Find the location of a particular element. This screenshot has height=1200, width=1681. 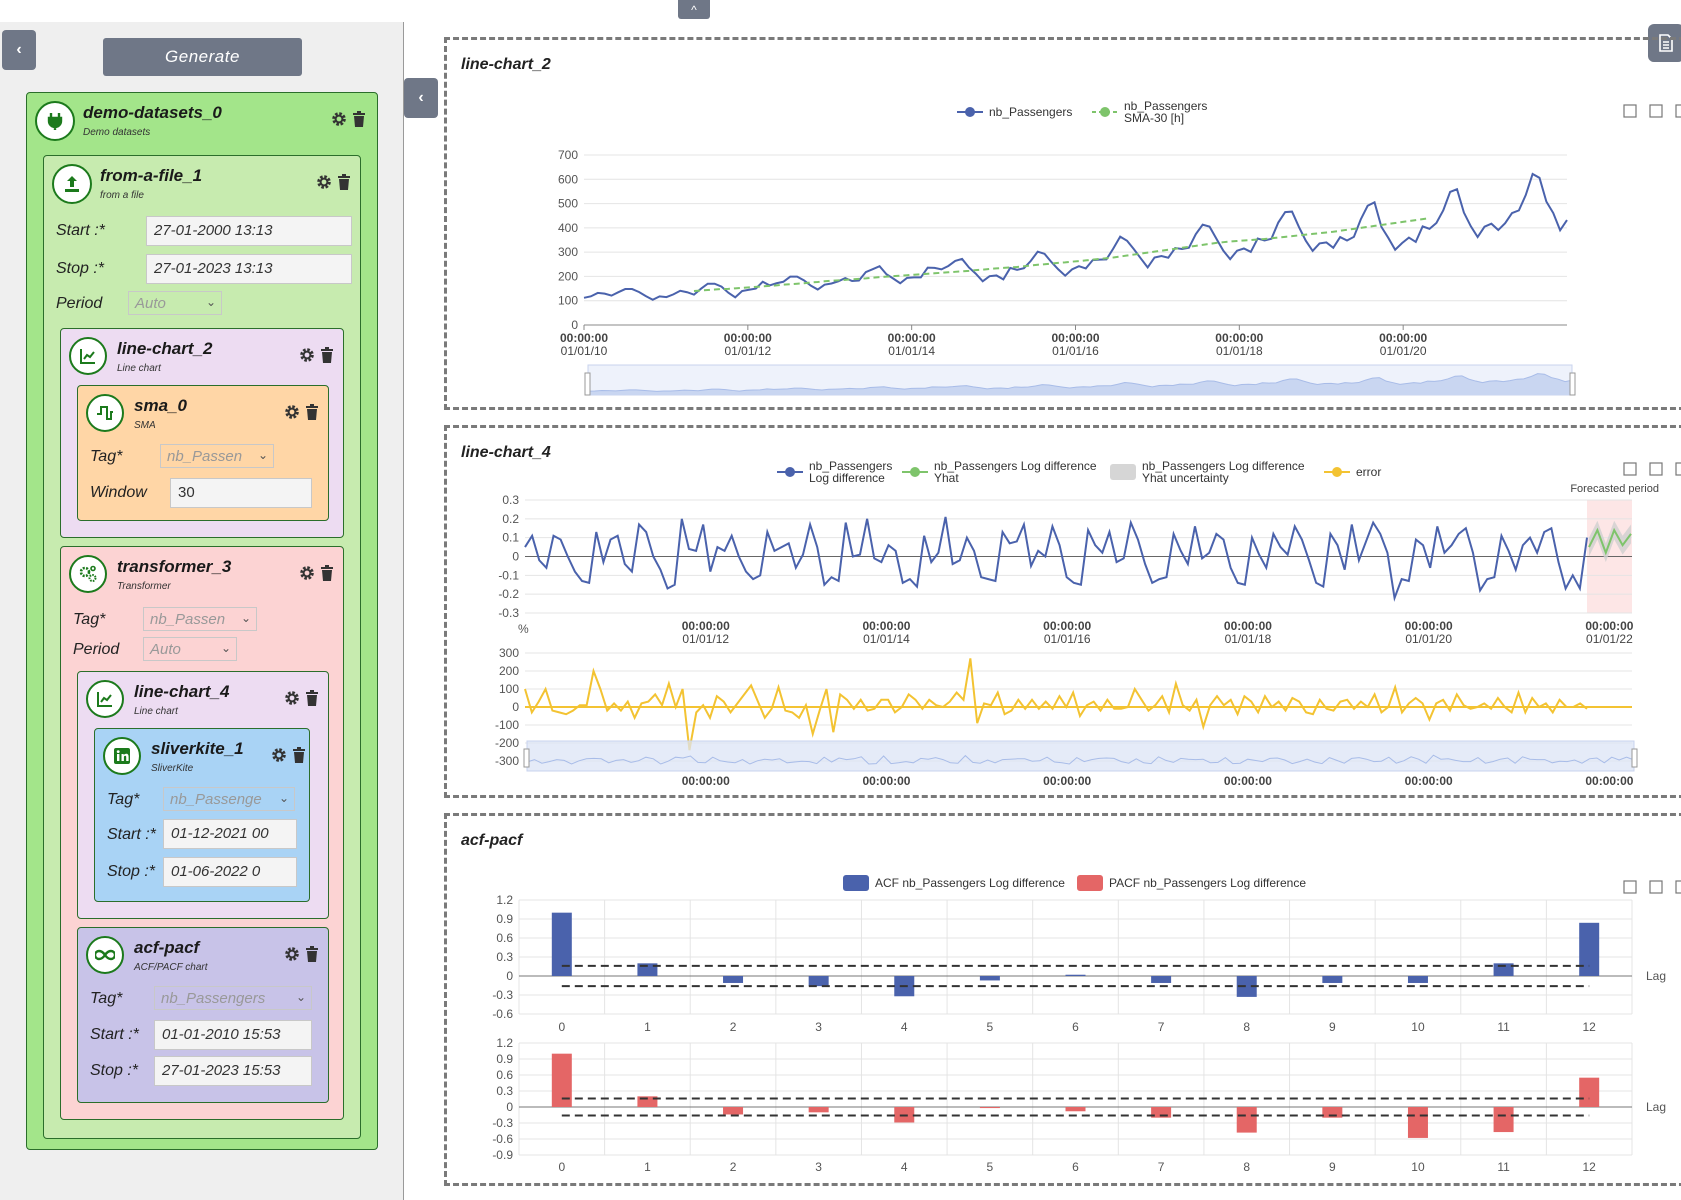

node-line-chart-2: line-chart_2 Line chart is located at coordinates (202, 433).